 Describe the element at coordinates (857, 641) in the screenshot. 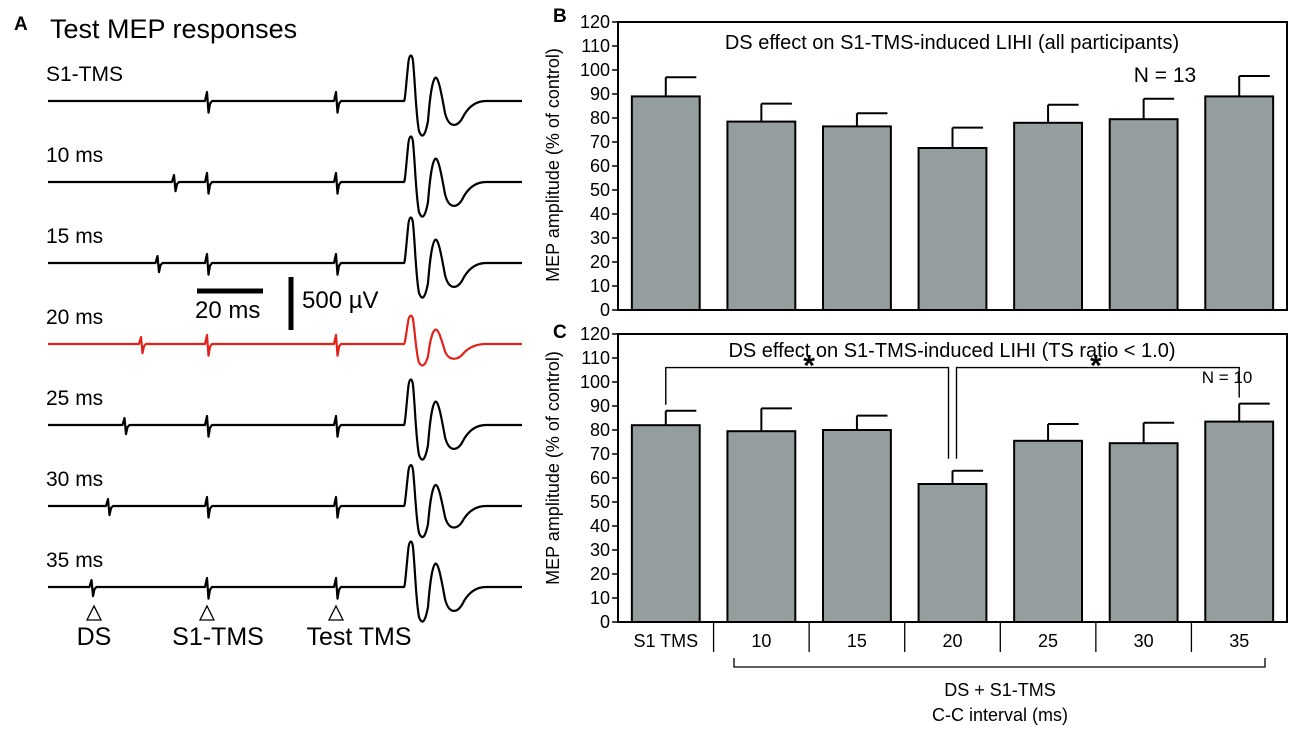

I see `x-tick-label: 15` at that location.